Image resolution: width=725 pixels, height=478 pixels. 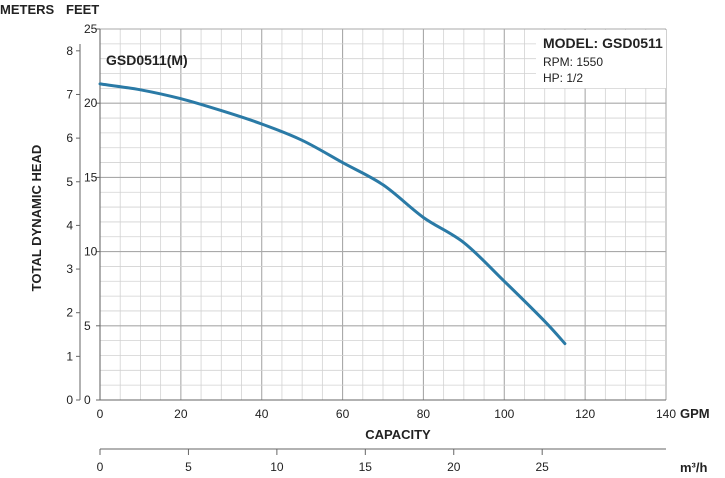 I want to click on meter-tick-label: 4, so click(x=69, y=225).